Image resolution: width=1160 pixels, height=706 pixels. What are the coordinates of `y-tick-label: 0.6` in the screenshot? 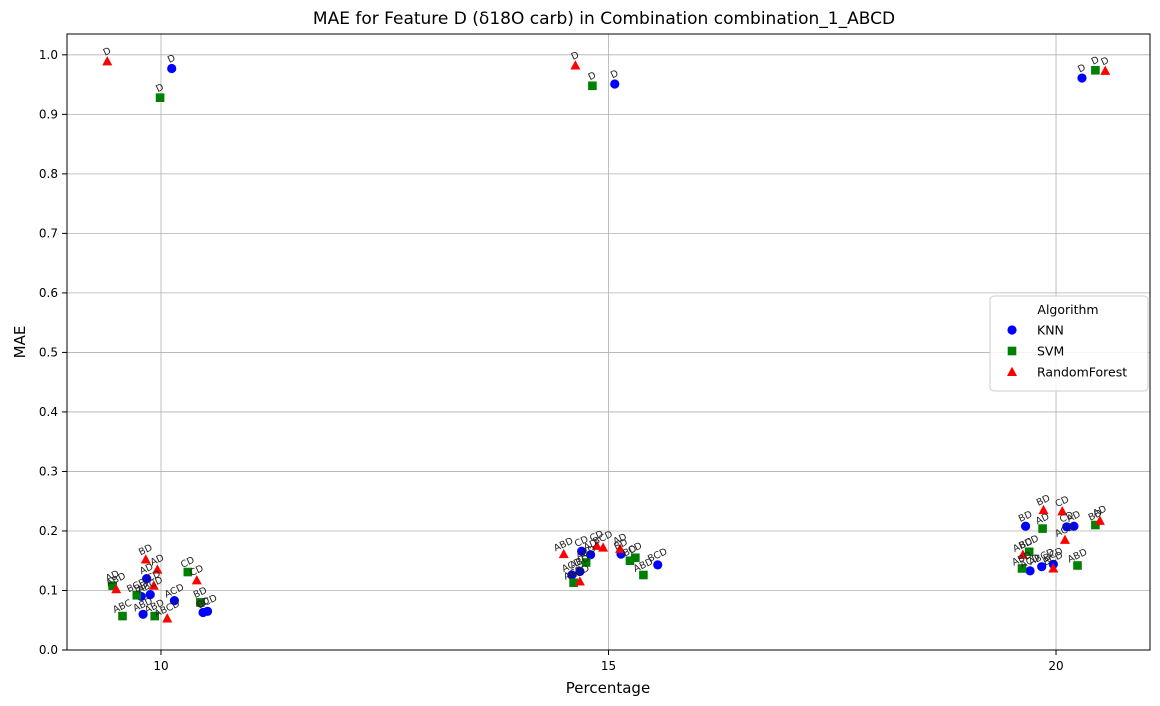 It's located at (48, 293).